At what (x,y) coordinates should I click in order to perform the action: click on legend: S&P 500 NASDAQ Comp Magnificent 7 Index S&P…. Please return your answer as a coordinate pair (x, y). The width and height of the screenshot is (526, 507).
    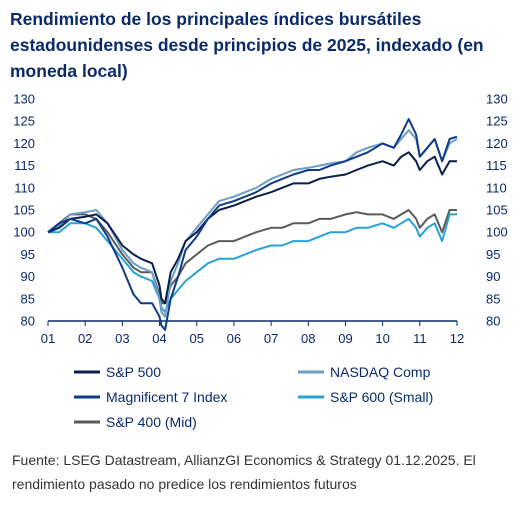
    Looking at the image, I should click on (253, 397).